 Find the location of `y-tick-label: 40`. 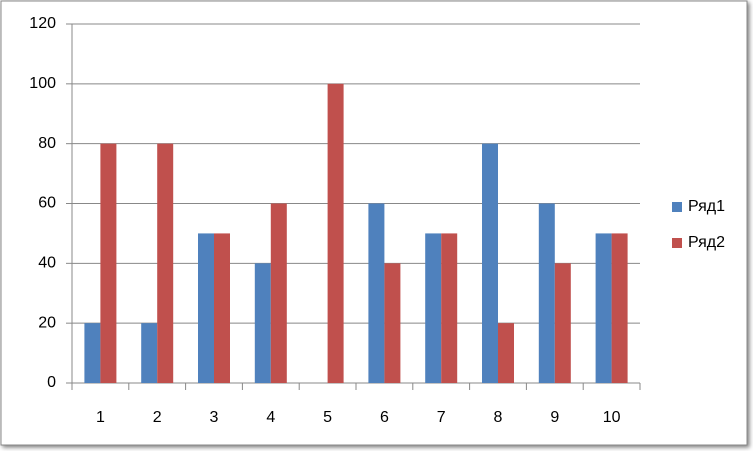

y-tick-label: 40 is located at coordinates (47, 263).